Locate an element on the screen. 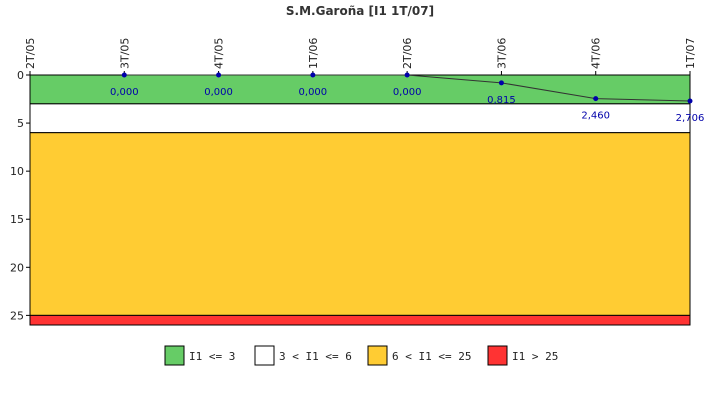 The height and width of the screenshot is (400, 720). y-tick-label: 15 is located at coordinates (17, 219).